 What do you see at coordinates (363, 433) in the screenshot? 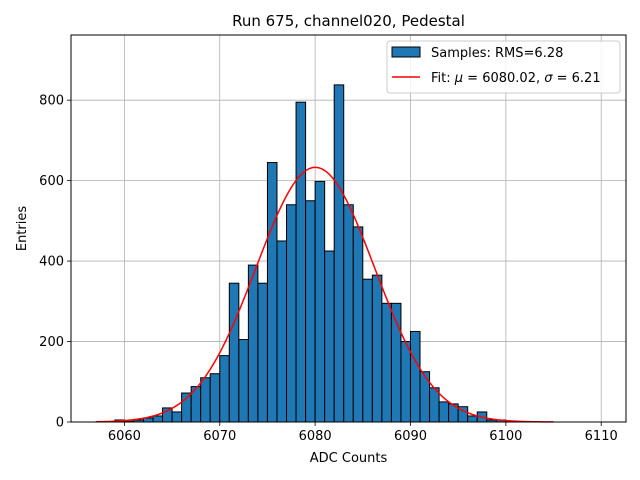
I see `x-axis-ticks: 6060 6070 6080 6090 6100 6110` at bounding box center [363, 433].